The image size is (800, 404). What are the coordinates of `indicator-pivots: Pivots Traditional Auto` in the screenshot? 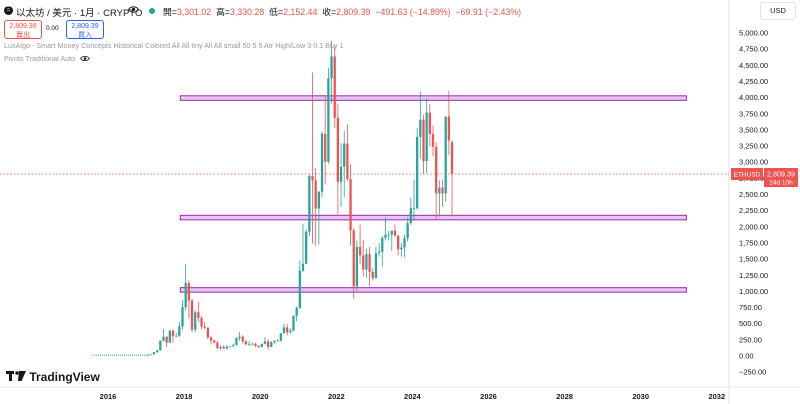 It's located at (47, 59).